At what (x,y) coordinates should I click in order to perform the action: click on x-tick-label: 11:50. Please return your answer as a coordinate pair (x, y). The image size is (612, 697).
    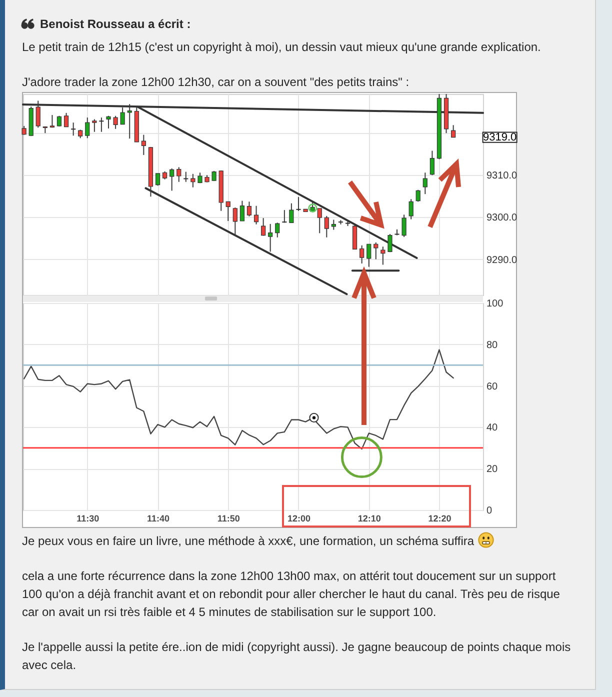
    Looking at the image, I should click on (228, 519).